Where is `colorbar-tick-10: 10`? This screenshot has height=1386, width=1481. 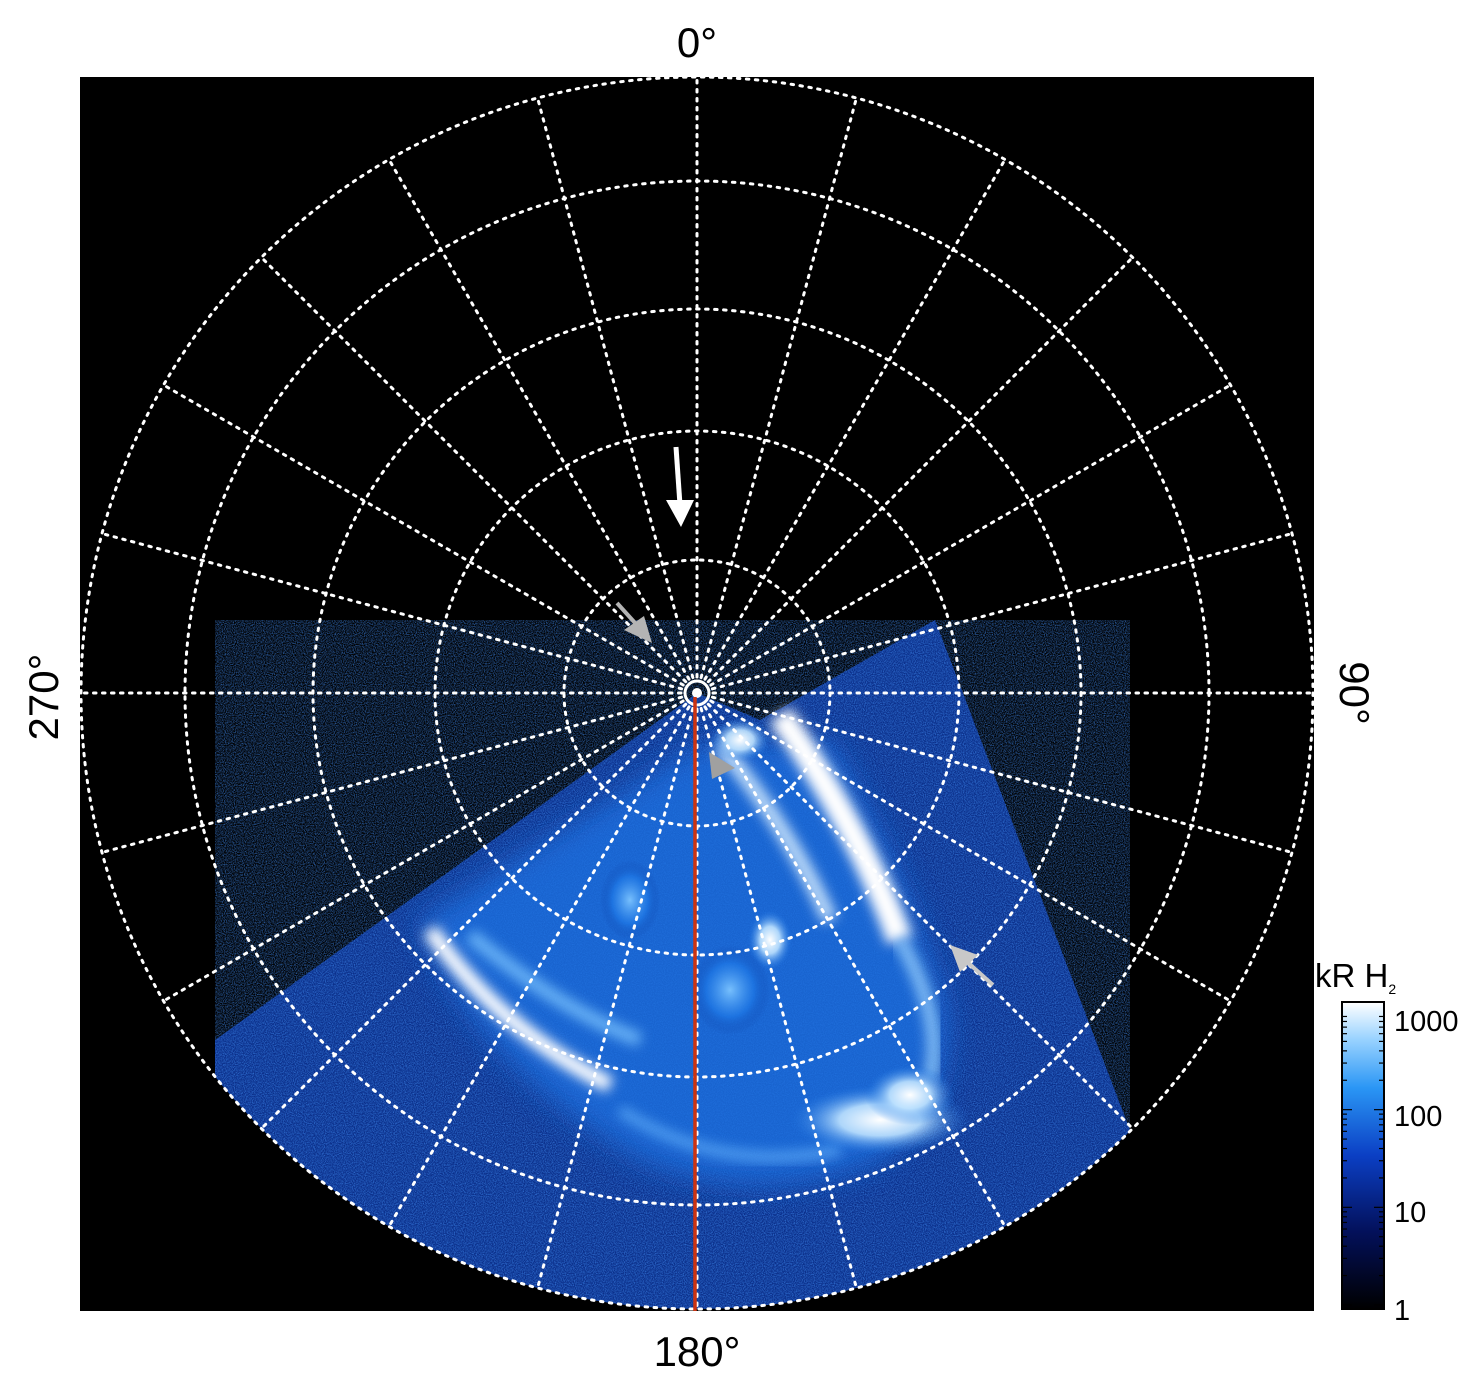 colorbar-tick-10: 10 is located at coordinates (1410, 1213).